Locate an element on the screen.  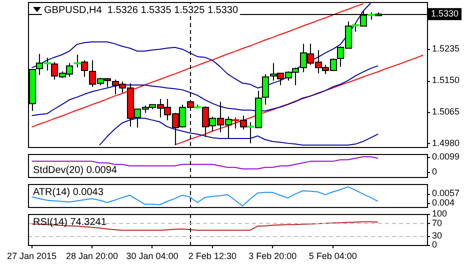
x-tick-label: 27 Jan 2015 is located at coordinates (31, 256).